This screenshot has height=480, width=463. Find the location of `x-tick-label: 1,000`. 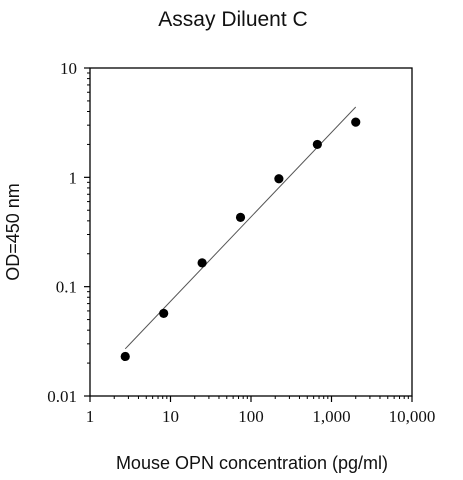

x-tick-label: 1,000 is located at coordinates (331, 416).